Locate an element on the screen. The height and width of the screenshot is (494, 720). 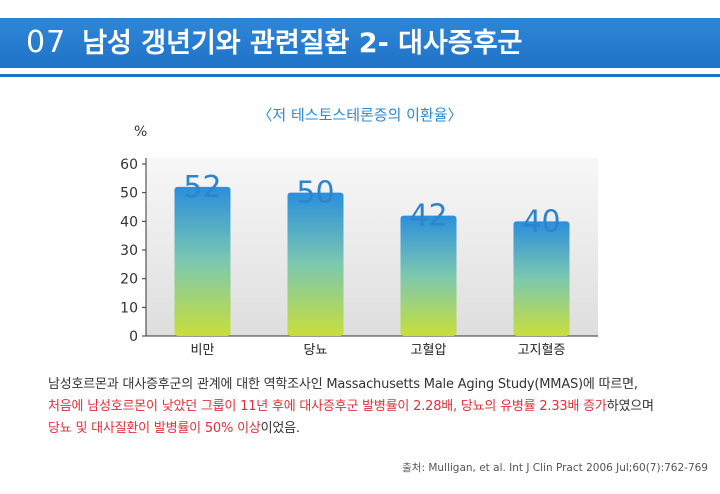
x-category-label: 고지혈증 is located at coordinates (542, 350).